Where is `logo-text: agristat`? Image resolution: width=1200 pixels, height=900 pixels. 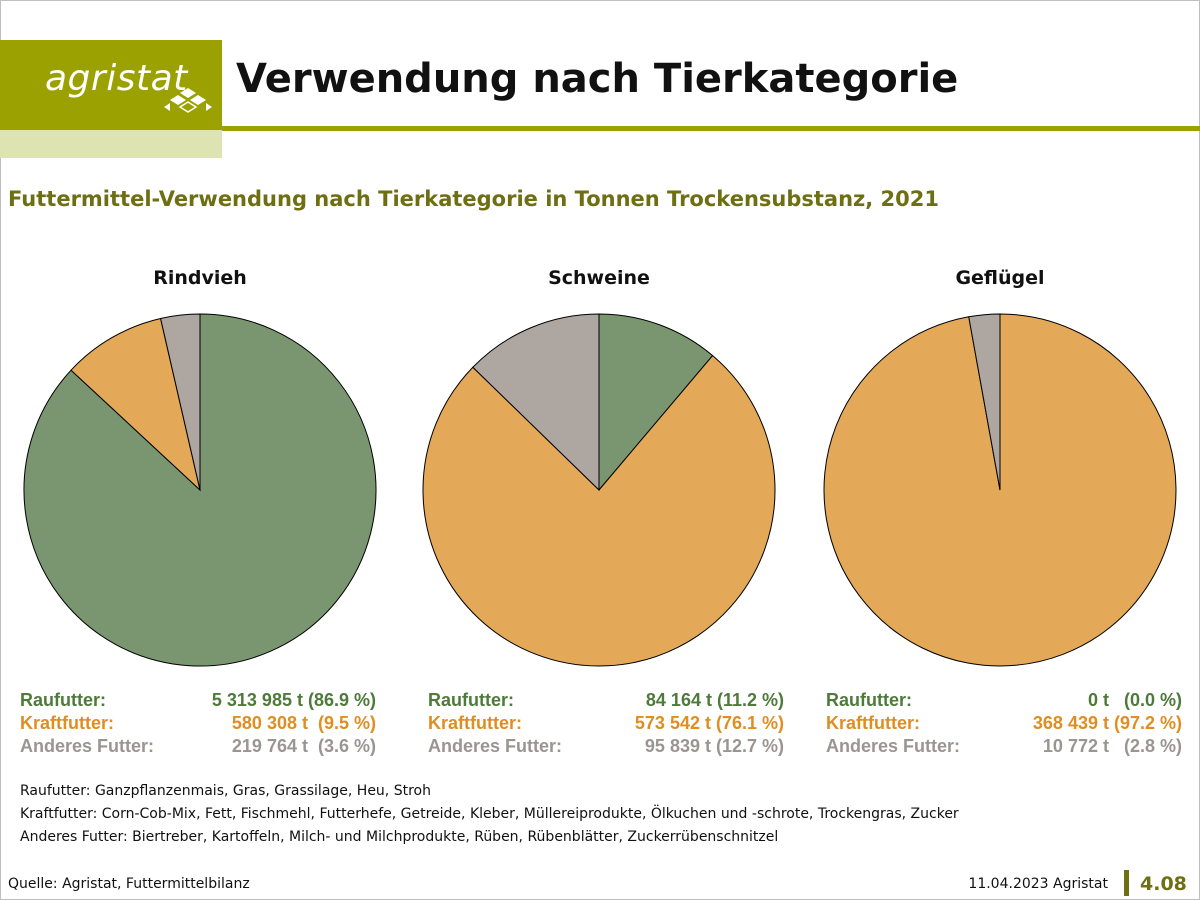 logo-text: agristat is located at coordinates (116, 78).